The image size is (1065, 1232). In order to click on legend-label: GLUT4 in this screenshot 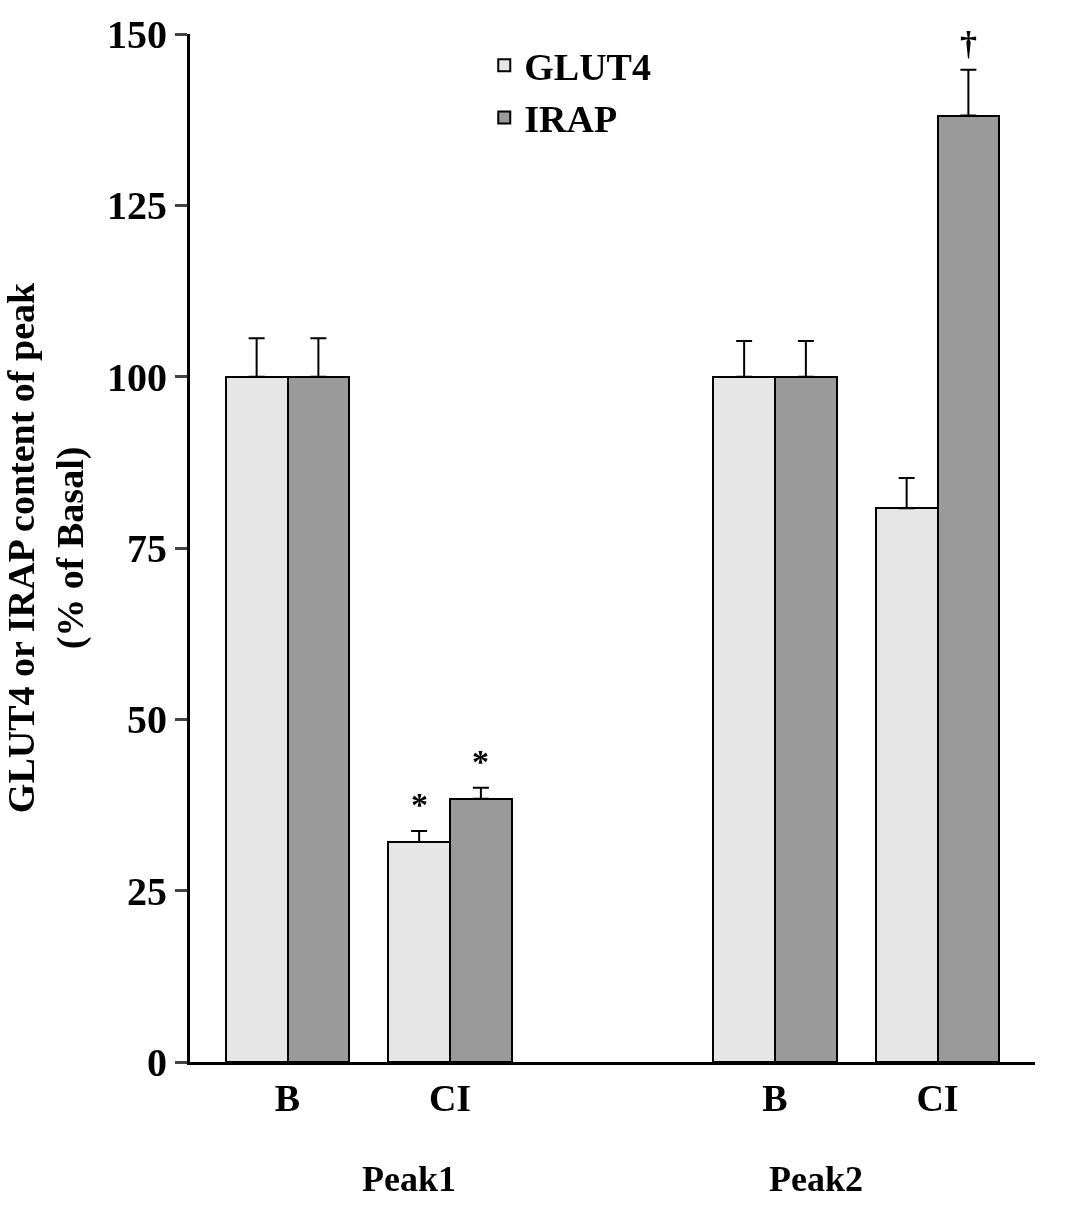, I will do `click(587, 67)`.